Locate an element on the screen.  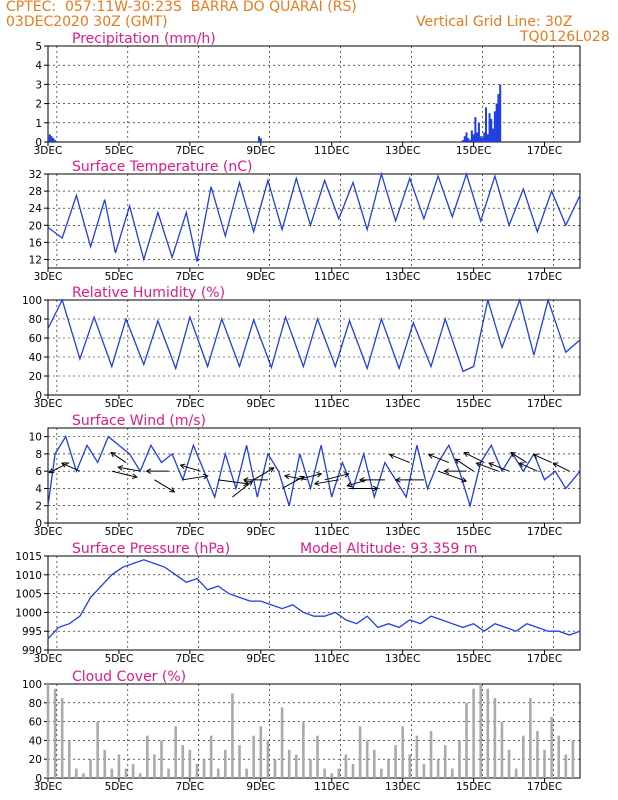
model-altitude: Model Altitude: 93.359 m is located at coordinates (388, 549).